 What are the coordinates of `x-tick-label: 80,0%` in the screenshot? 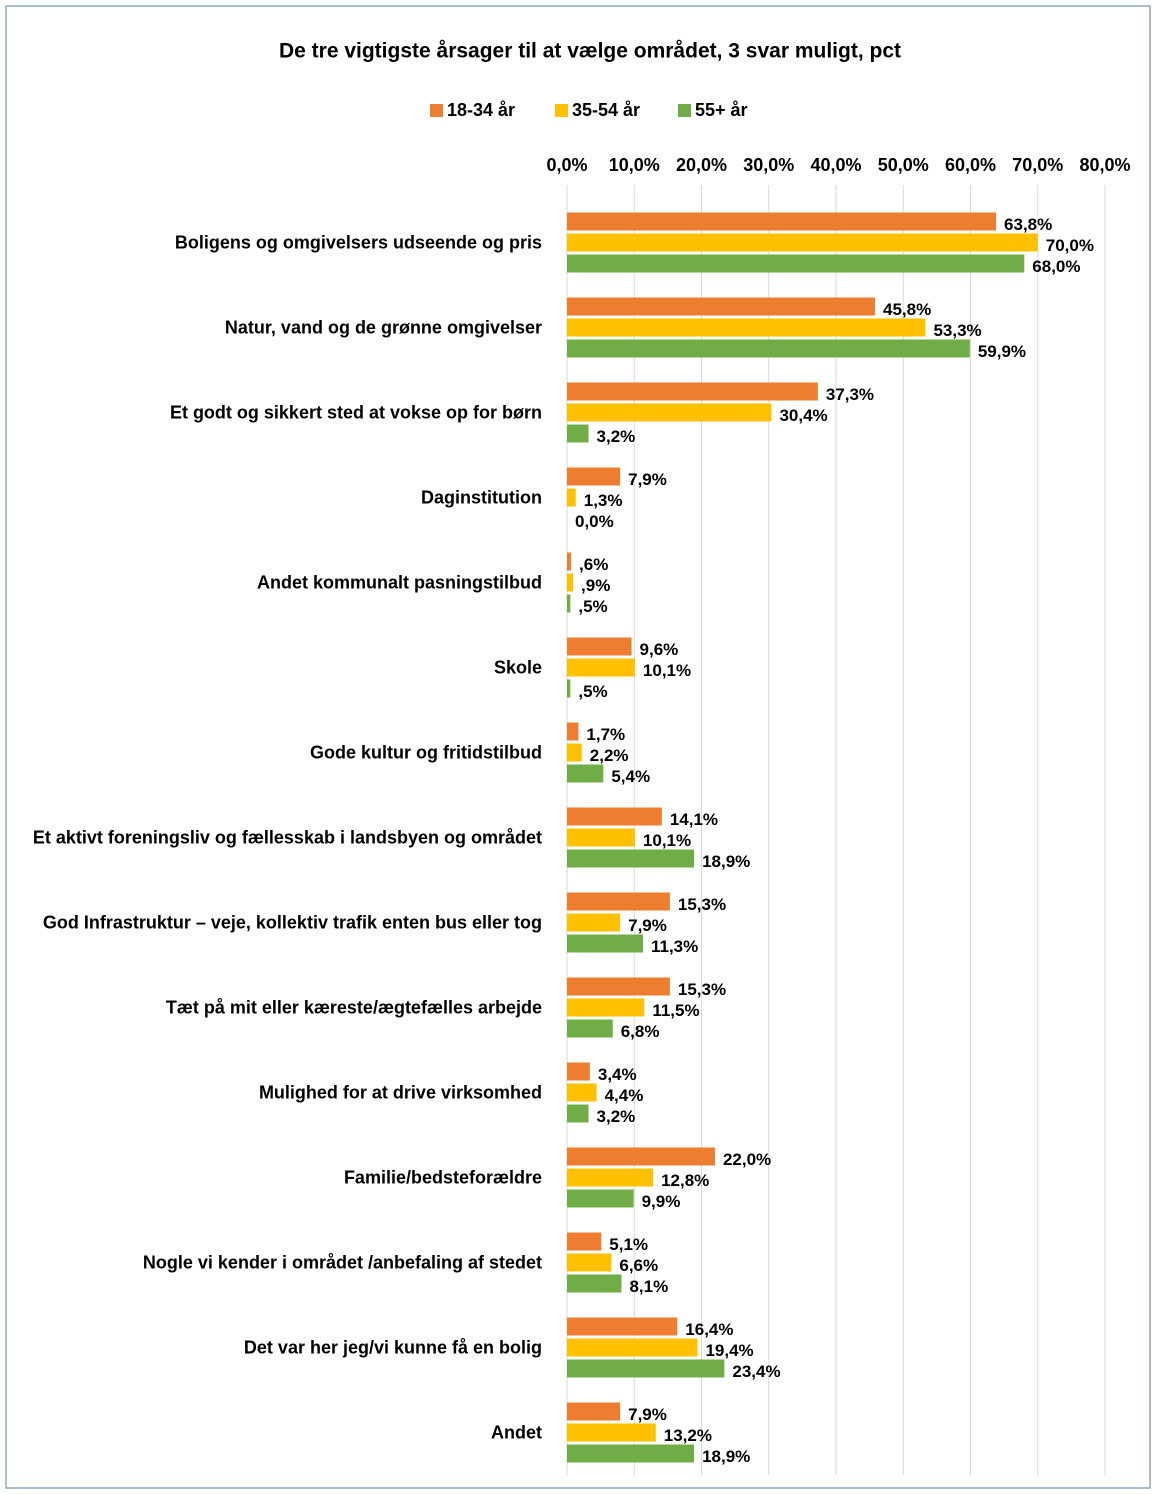 It's located at (1104, 165).